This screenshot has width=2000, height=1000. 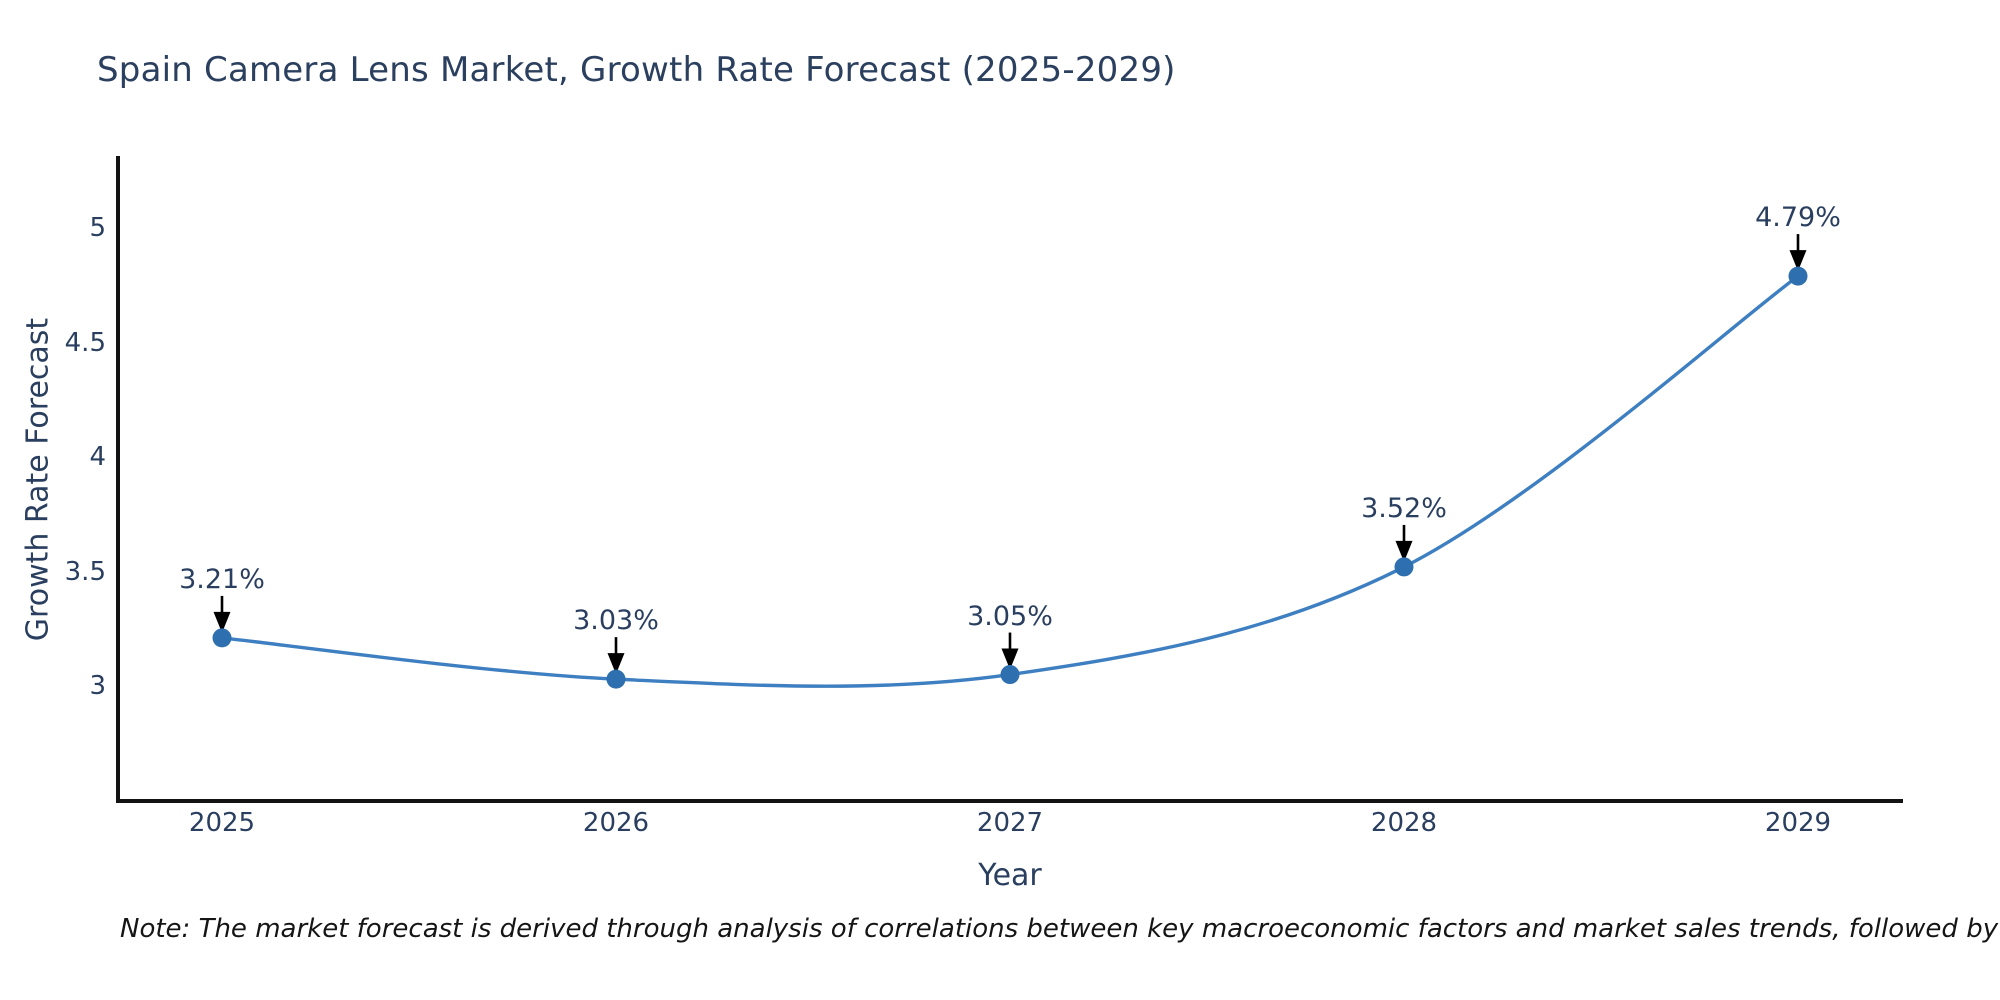 What do you see at coordinates (616, 621) in the screenshot?
I see `data-point-annotation: 3.03%` at bounding box center [616, 621].